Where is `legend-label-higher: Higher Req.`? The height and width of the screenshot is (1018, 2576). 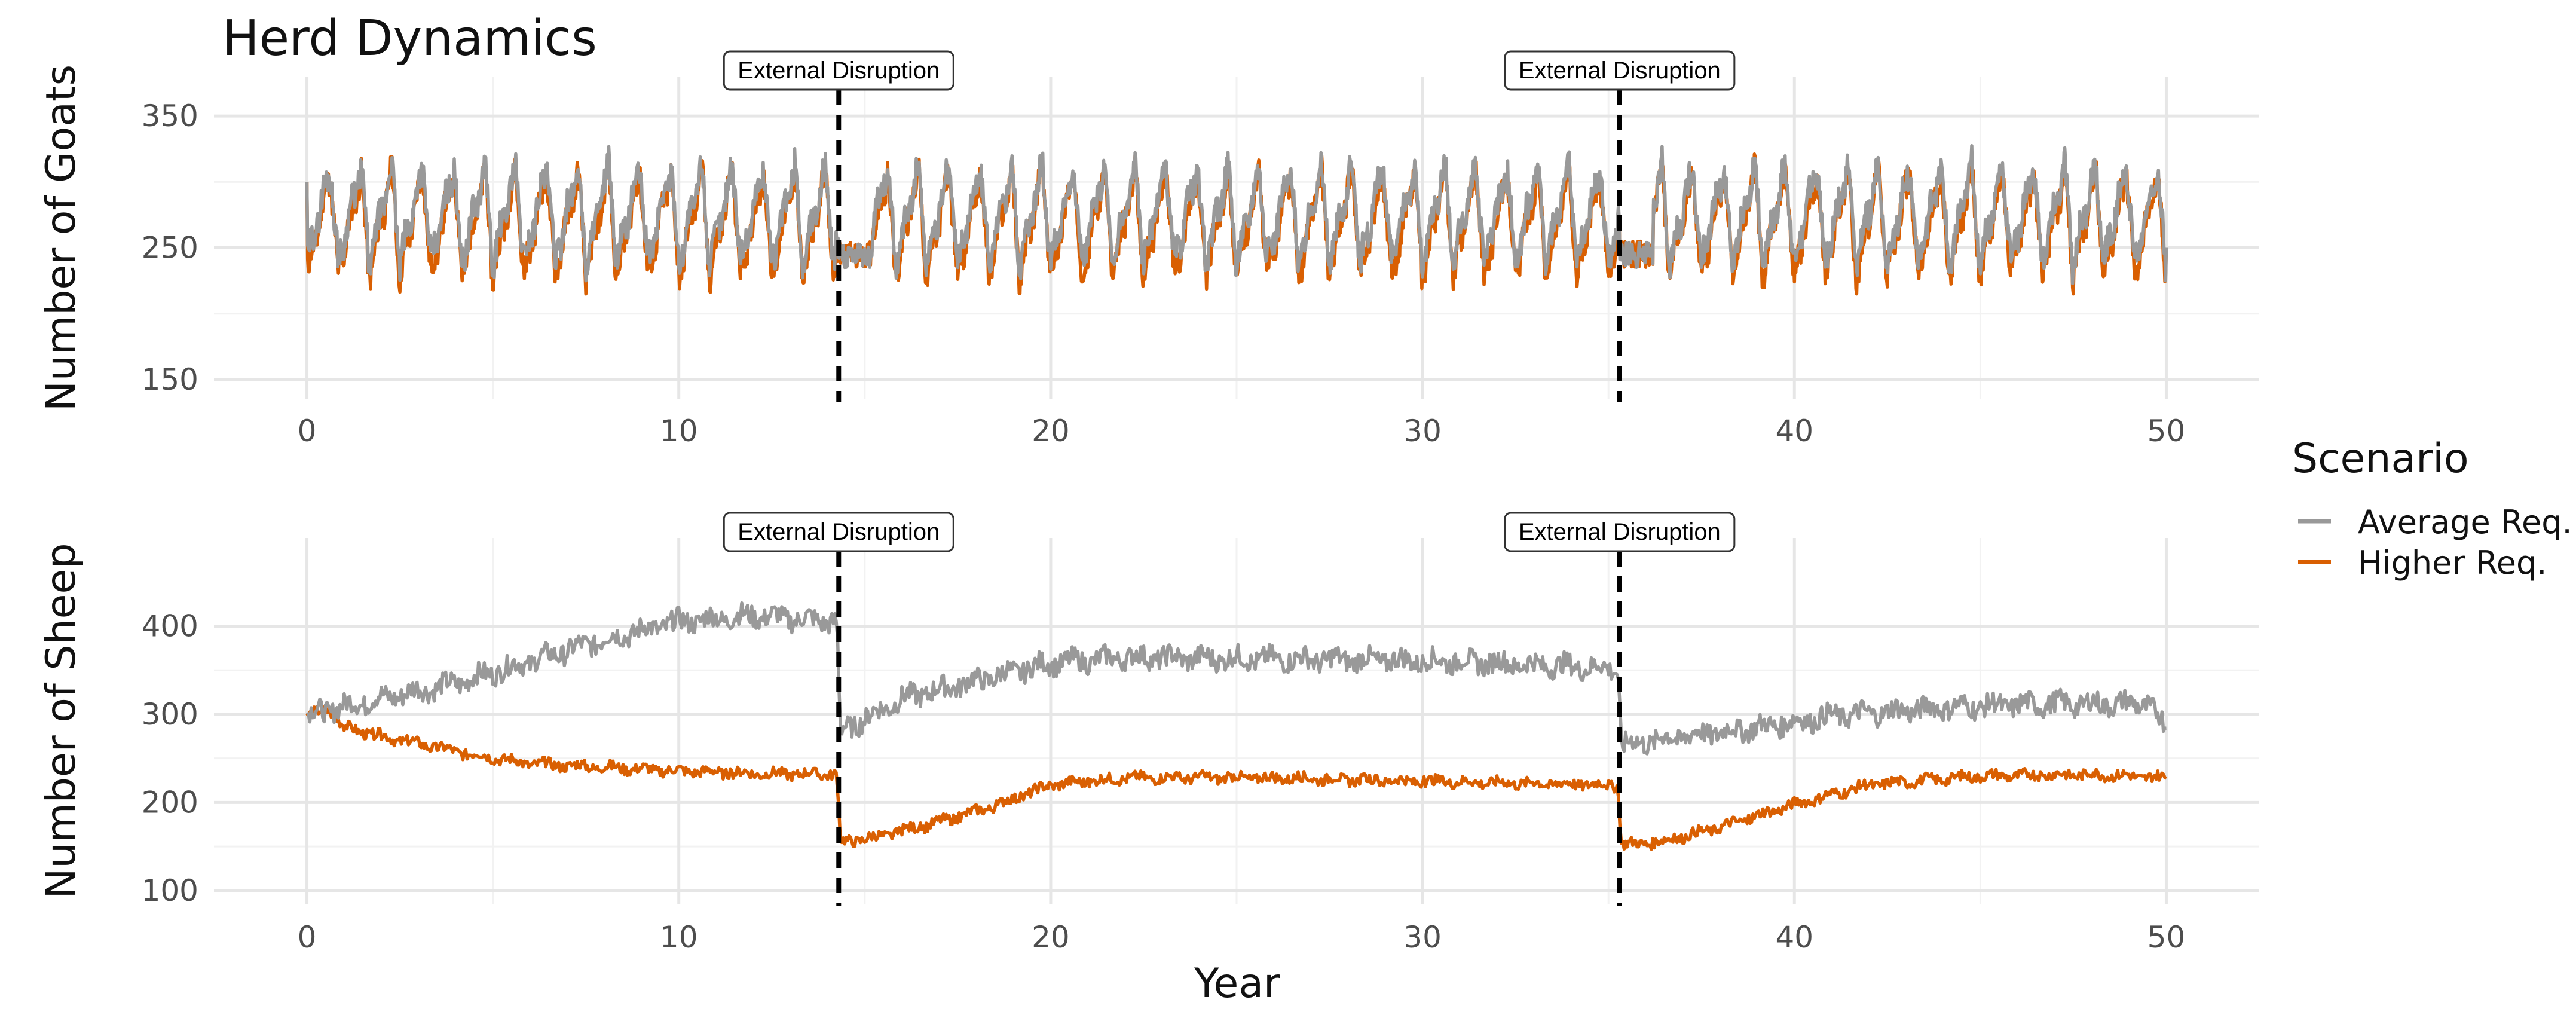 legend-label-higher: Higher Req. is located at coordinates (2452, 563).